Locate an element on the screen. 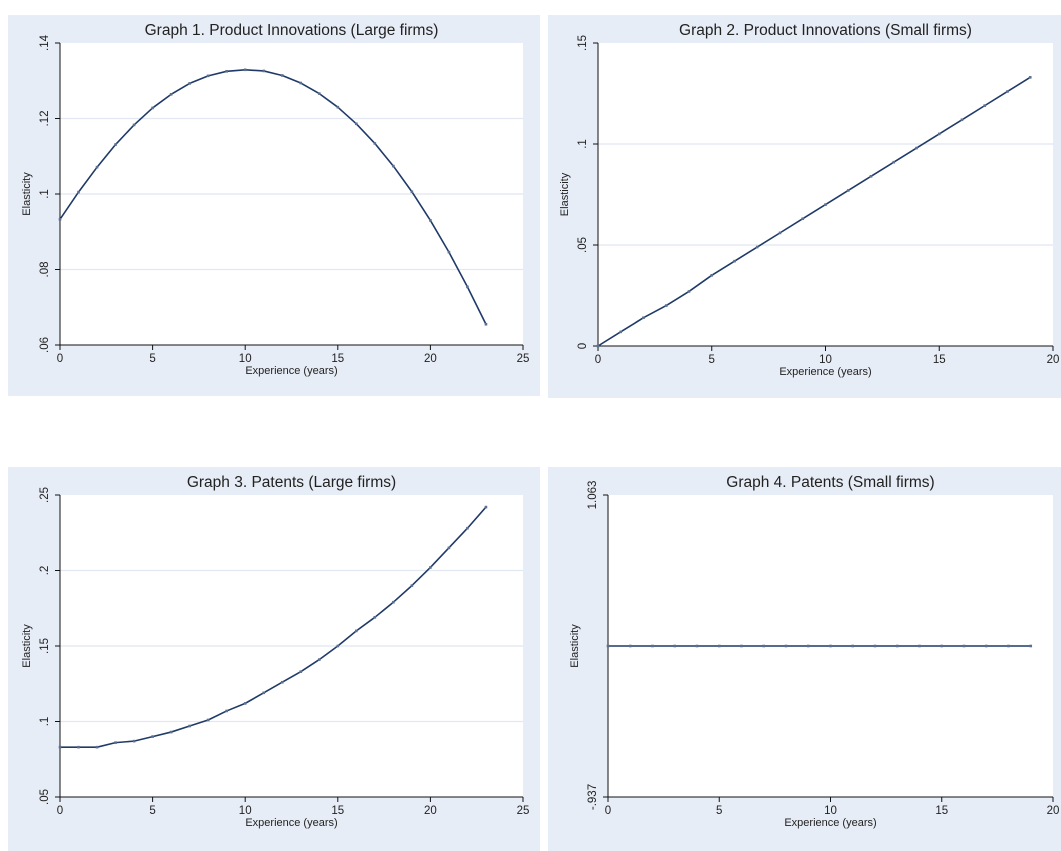 This screenshot has height=851, width=1061. y-tick-label: 1.063 is located at coordinates (593, 495).